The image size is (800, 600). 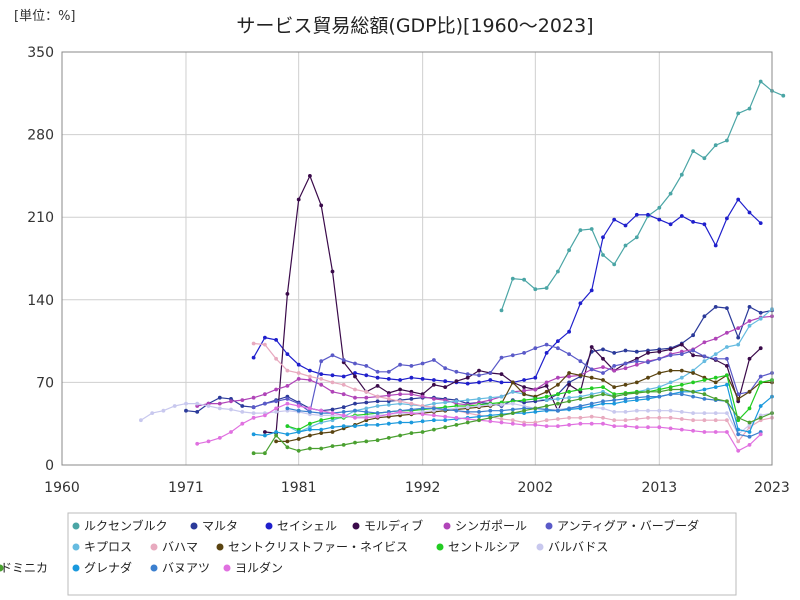 I want to click on legend-label: モルディブ, so click(x=393, y=525).